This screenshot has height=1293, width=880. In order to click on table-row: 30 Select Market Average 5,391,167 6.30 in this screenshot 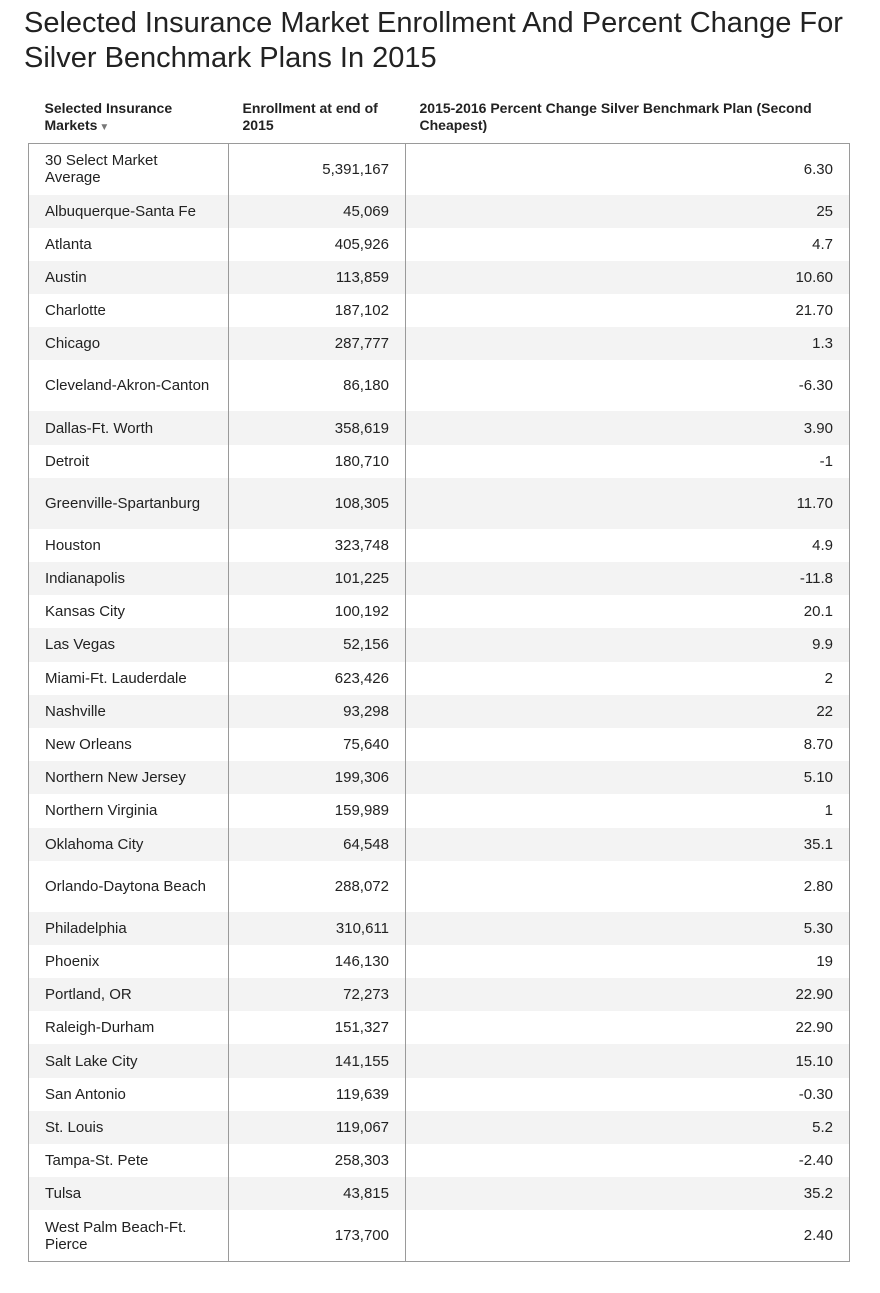, I will do `click(439, 169)`.